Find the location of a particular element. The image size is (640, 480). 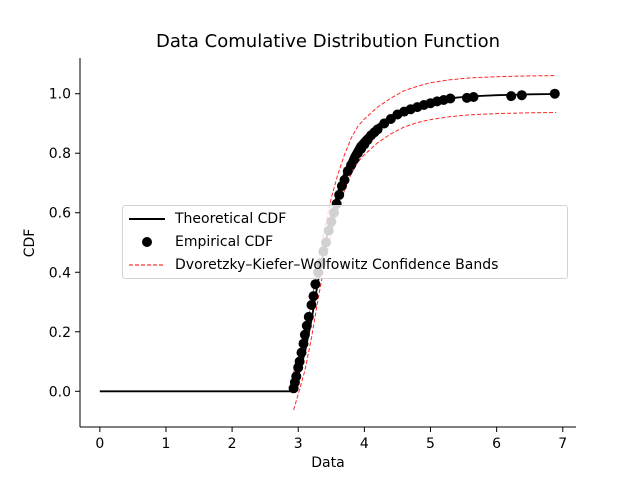

y-tick-label: 1.0 is located at coordinates (60, 95).